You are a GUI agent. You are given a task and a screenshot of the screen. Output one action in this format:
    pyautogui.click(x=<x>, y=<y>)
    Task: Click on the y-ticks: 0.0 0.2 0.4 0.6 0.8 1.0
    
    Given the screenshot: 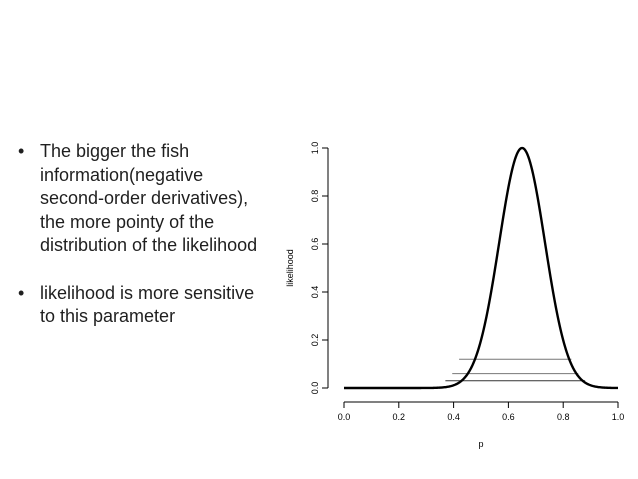 What is the action you would take?
    pyautogui.click(x=319, y=268)
    